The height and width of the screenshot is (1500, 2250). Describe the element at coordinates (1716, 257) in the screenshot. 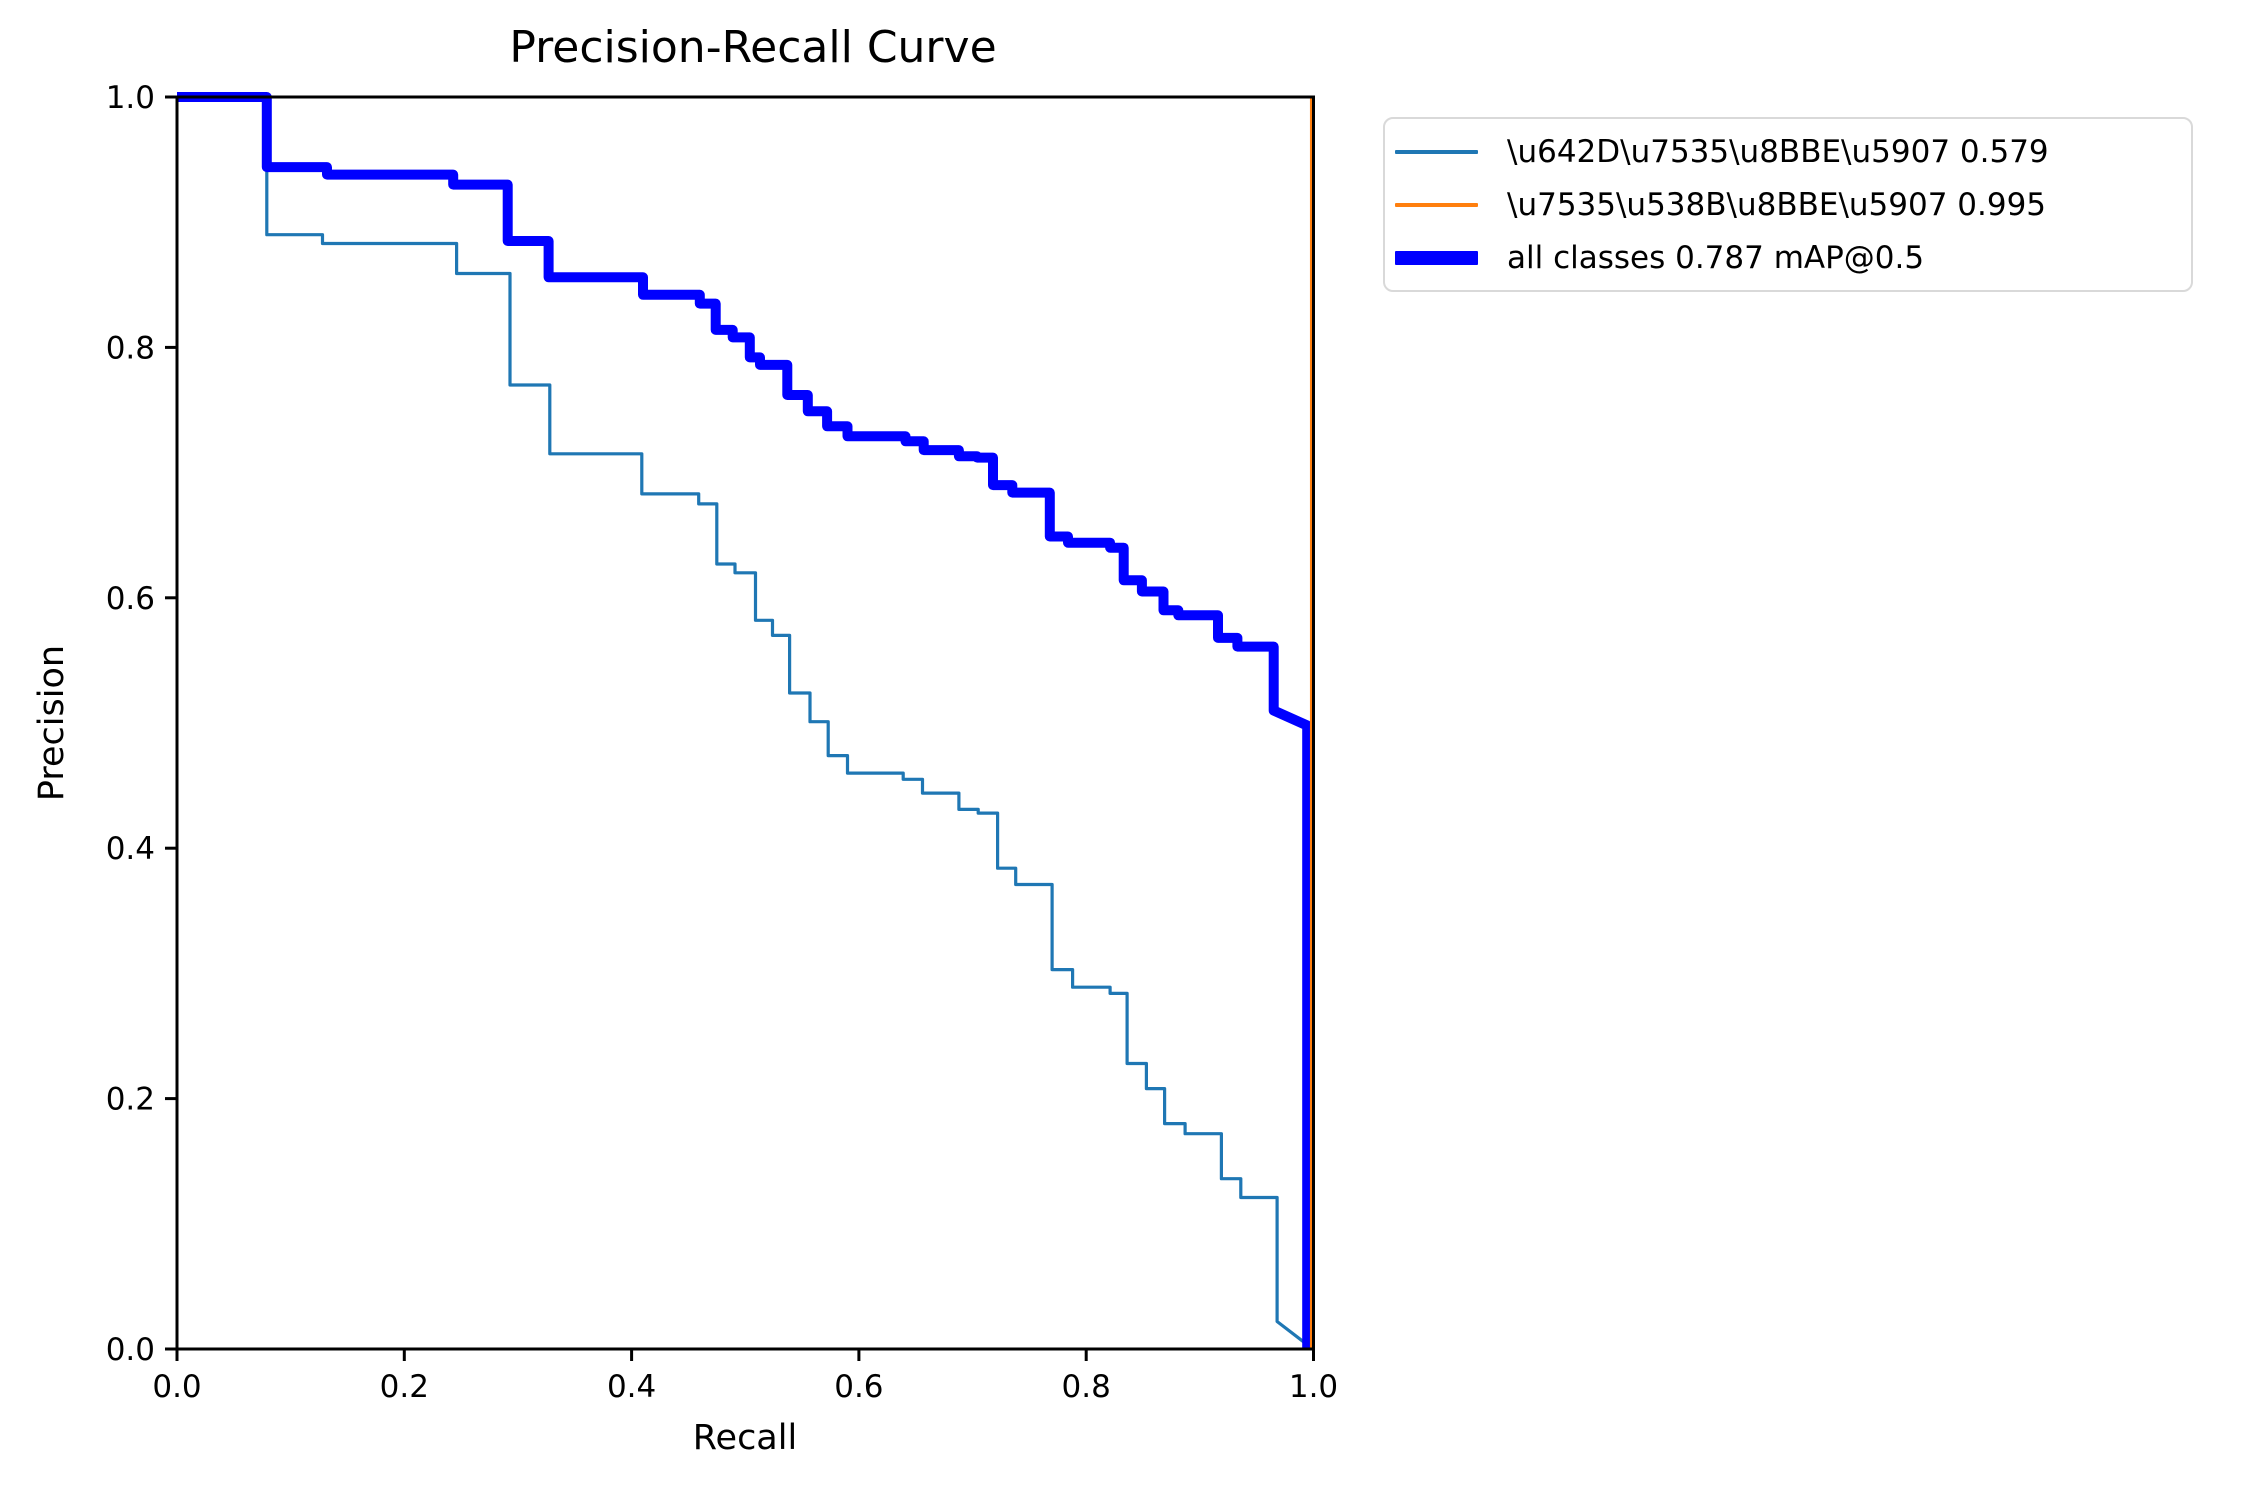

I see `legend-item-label: all classes 0.787 mAP@0.5` at that location.